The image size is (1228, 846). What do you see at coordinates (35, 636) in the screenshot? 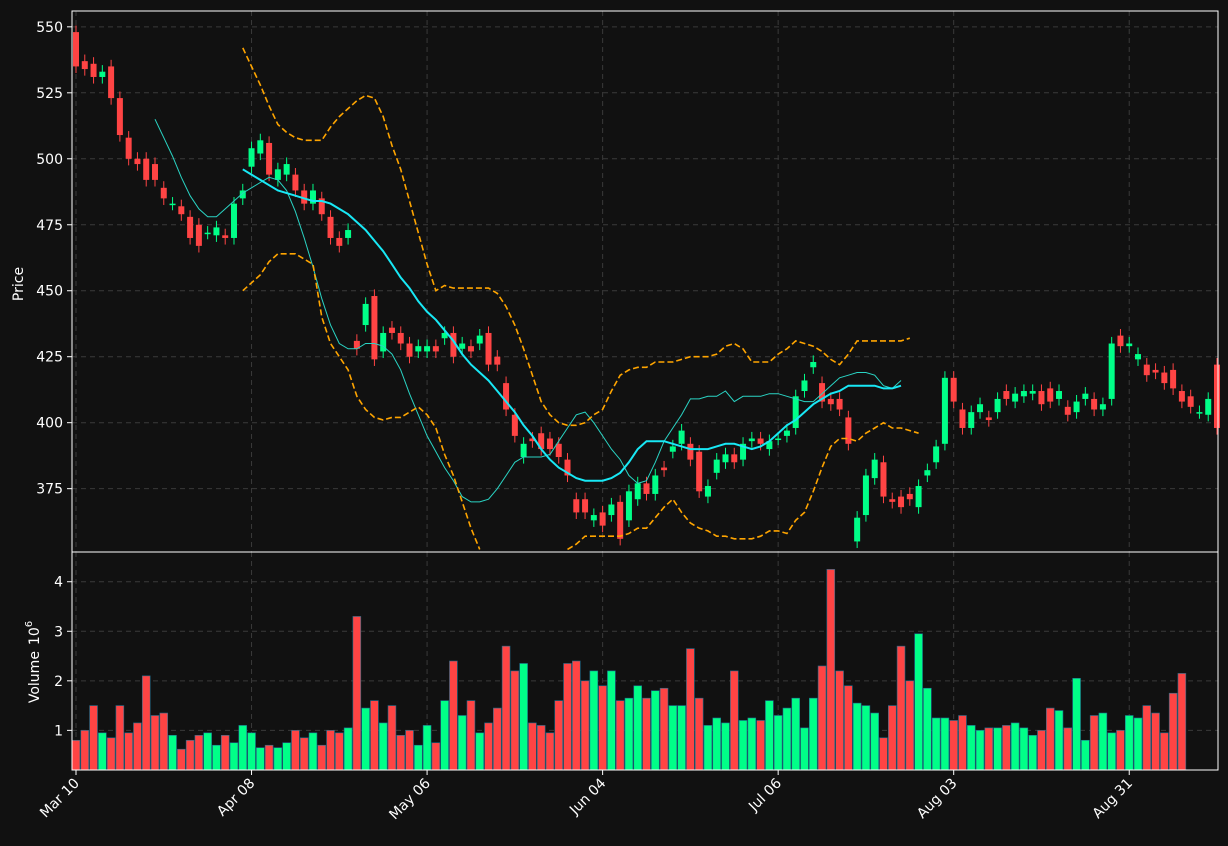
I see `volume-axis-exponent-base: 10` at bounding box center [35, 636].